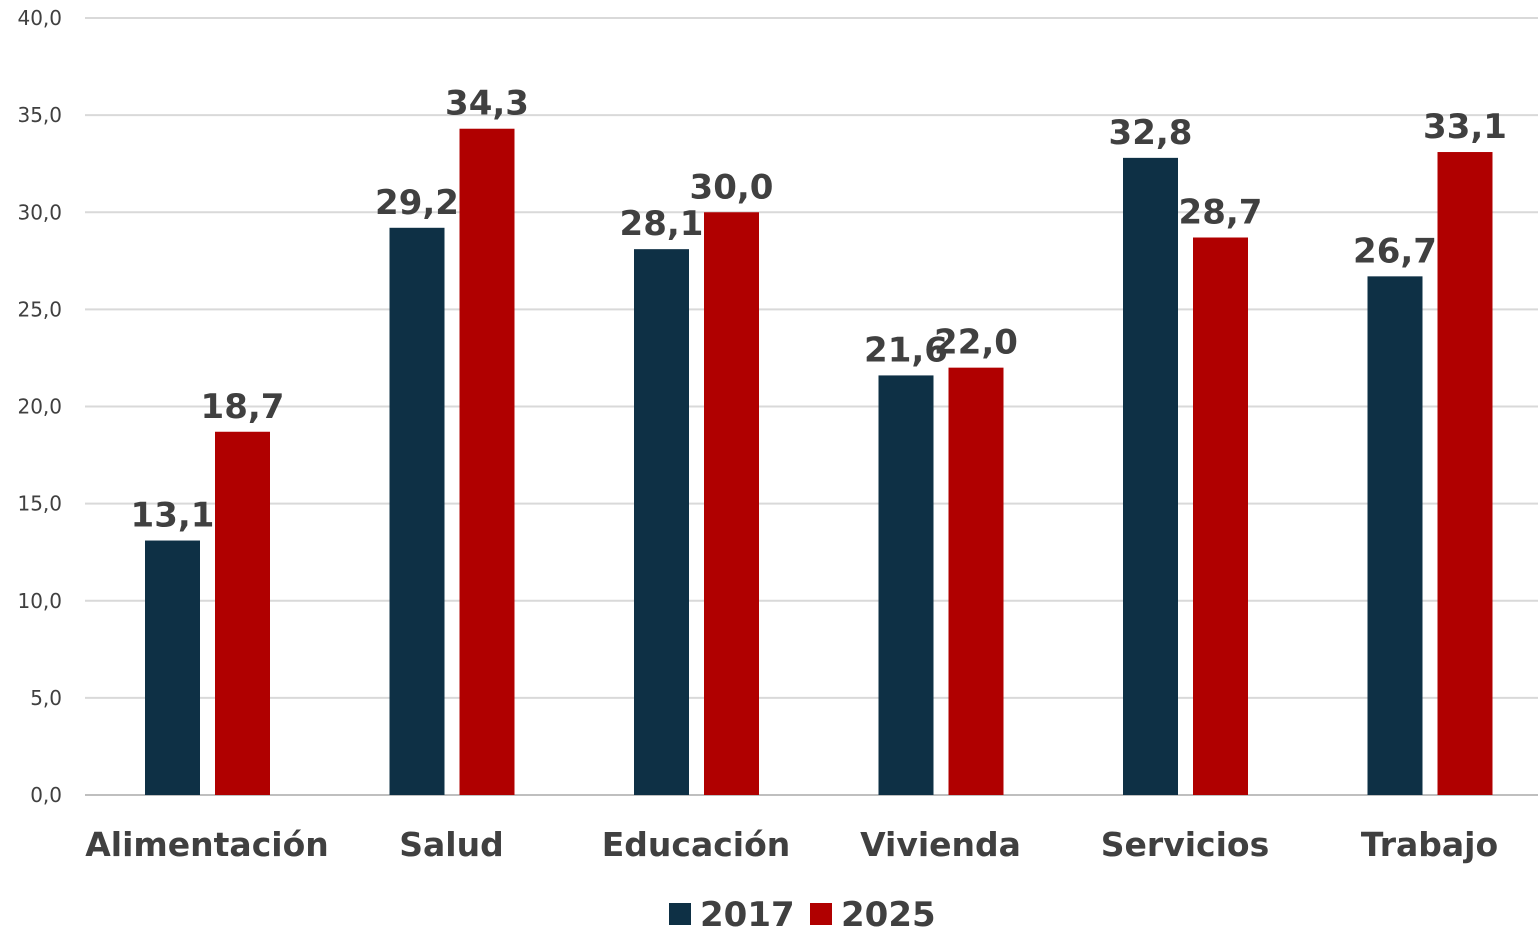 This screenshot has width=1538, height=929. Describe the element at coordinates (39, 18) in the screenshot. I see `y-tick-label: 40,0` at that location.